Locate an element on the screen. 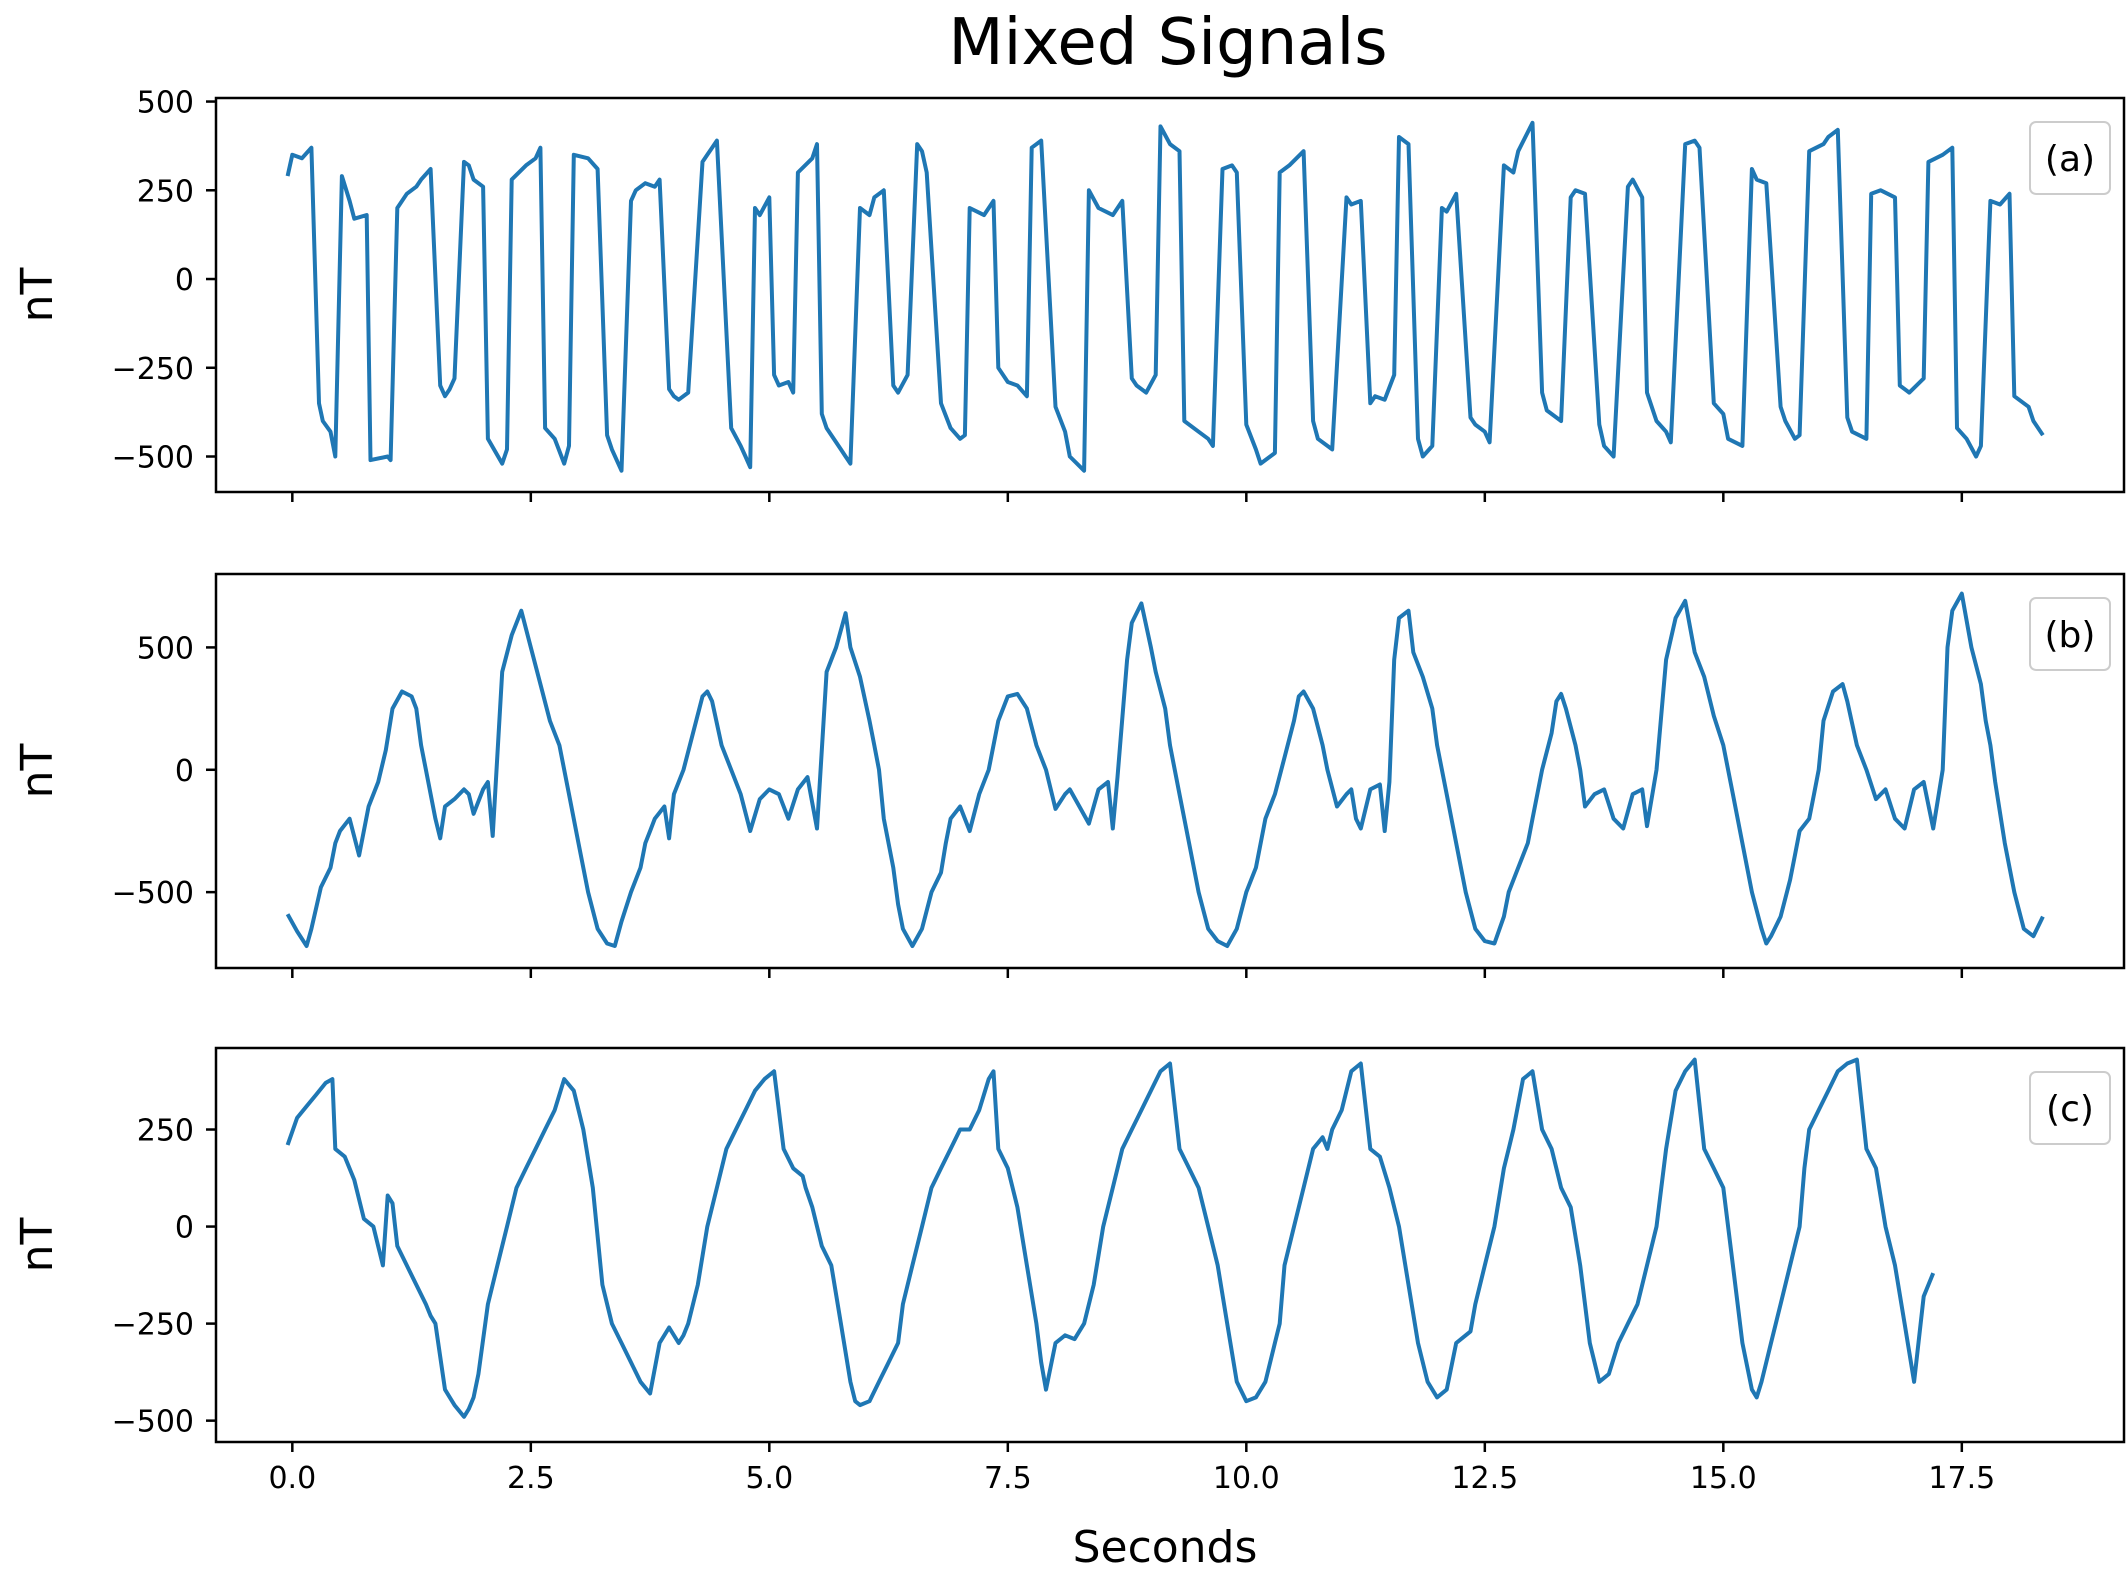  x-tick-label: 12.5 is located at coordinates (1484, 1478).